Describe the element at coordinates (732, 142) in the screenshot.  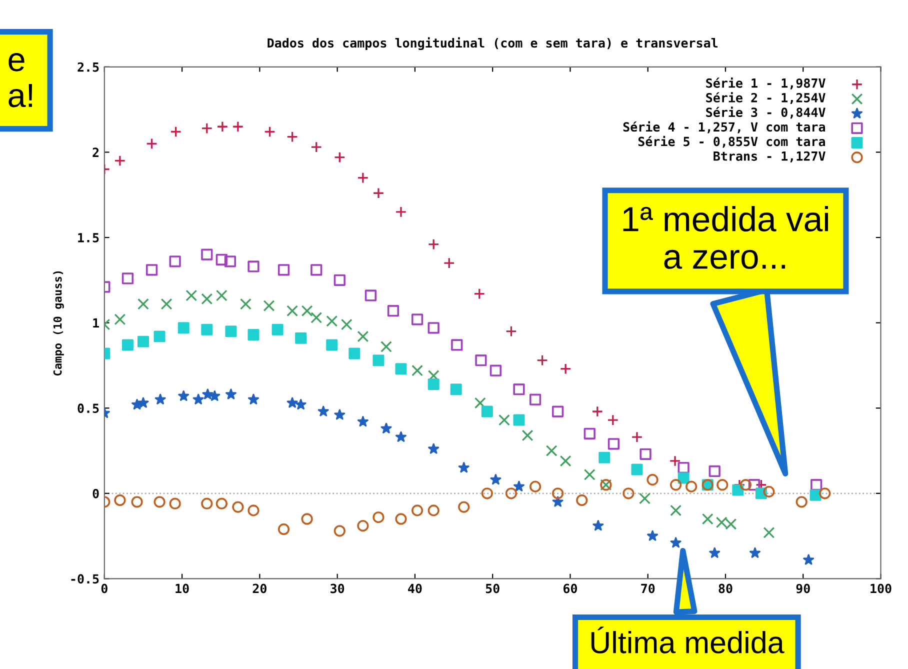
I see `legend-label: Série 5 - 0,855V com tara` at that location.